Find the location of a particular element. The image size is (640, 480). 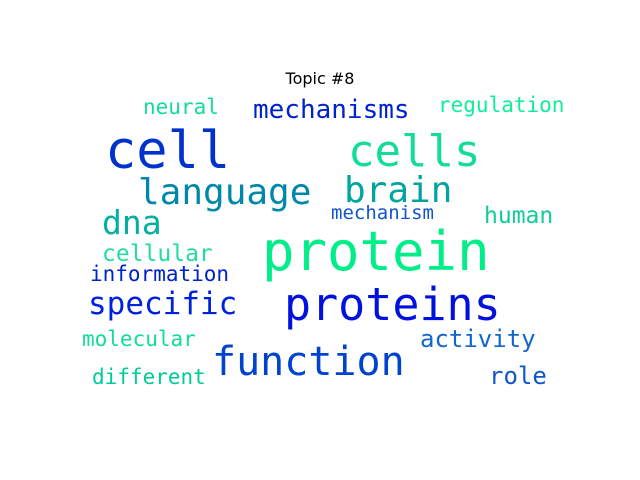

word-proteins: proteins is located at coordinates (392, 304).